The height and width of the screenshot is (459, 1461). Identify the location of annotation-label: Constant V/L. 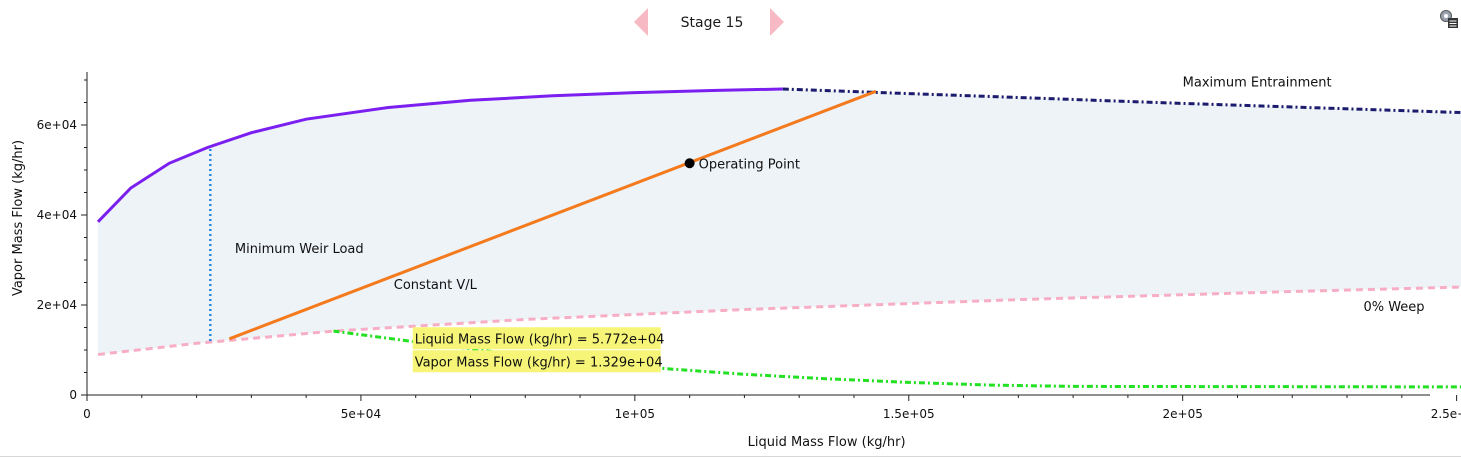
(436, 285).